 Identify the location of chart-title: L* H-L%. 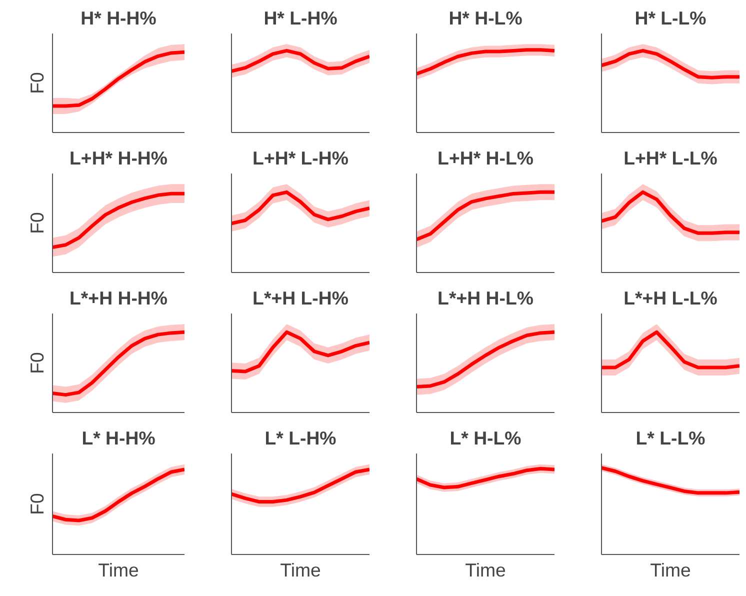
(486, 438).